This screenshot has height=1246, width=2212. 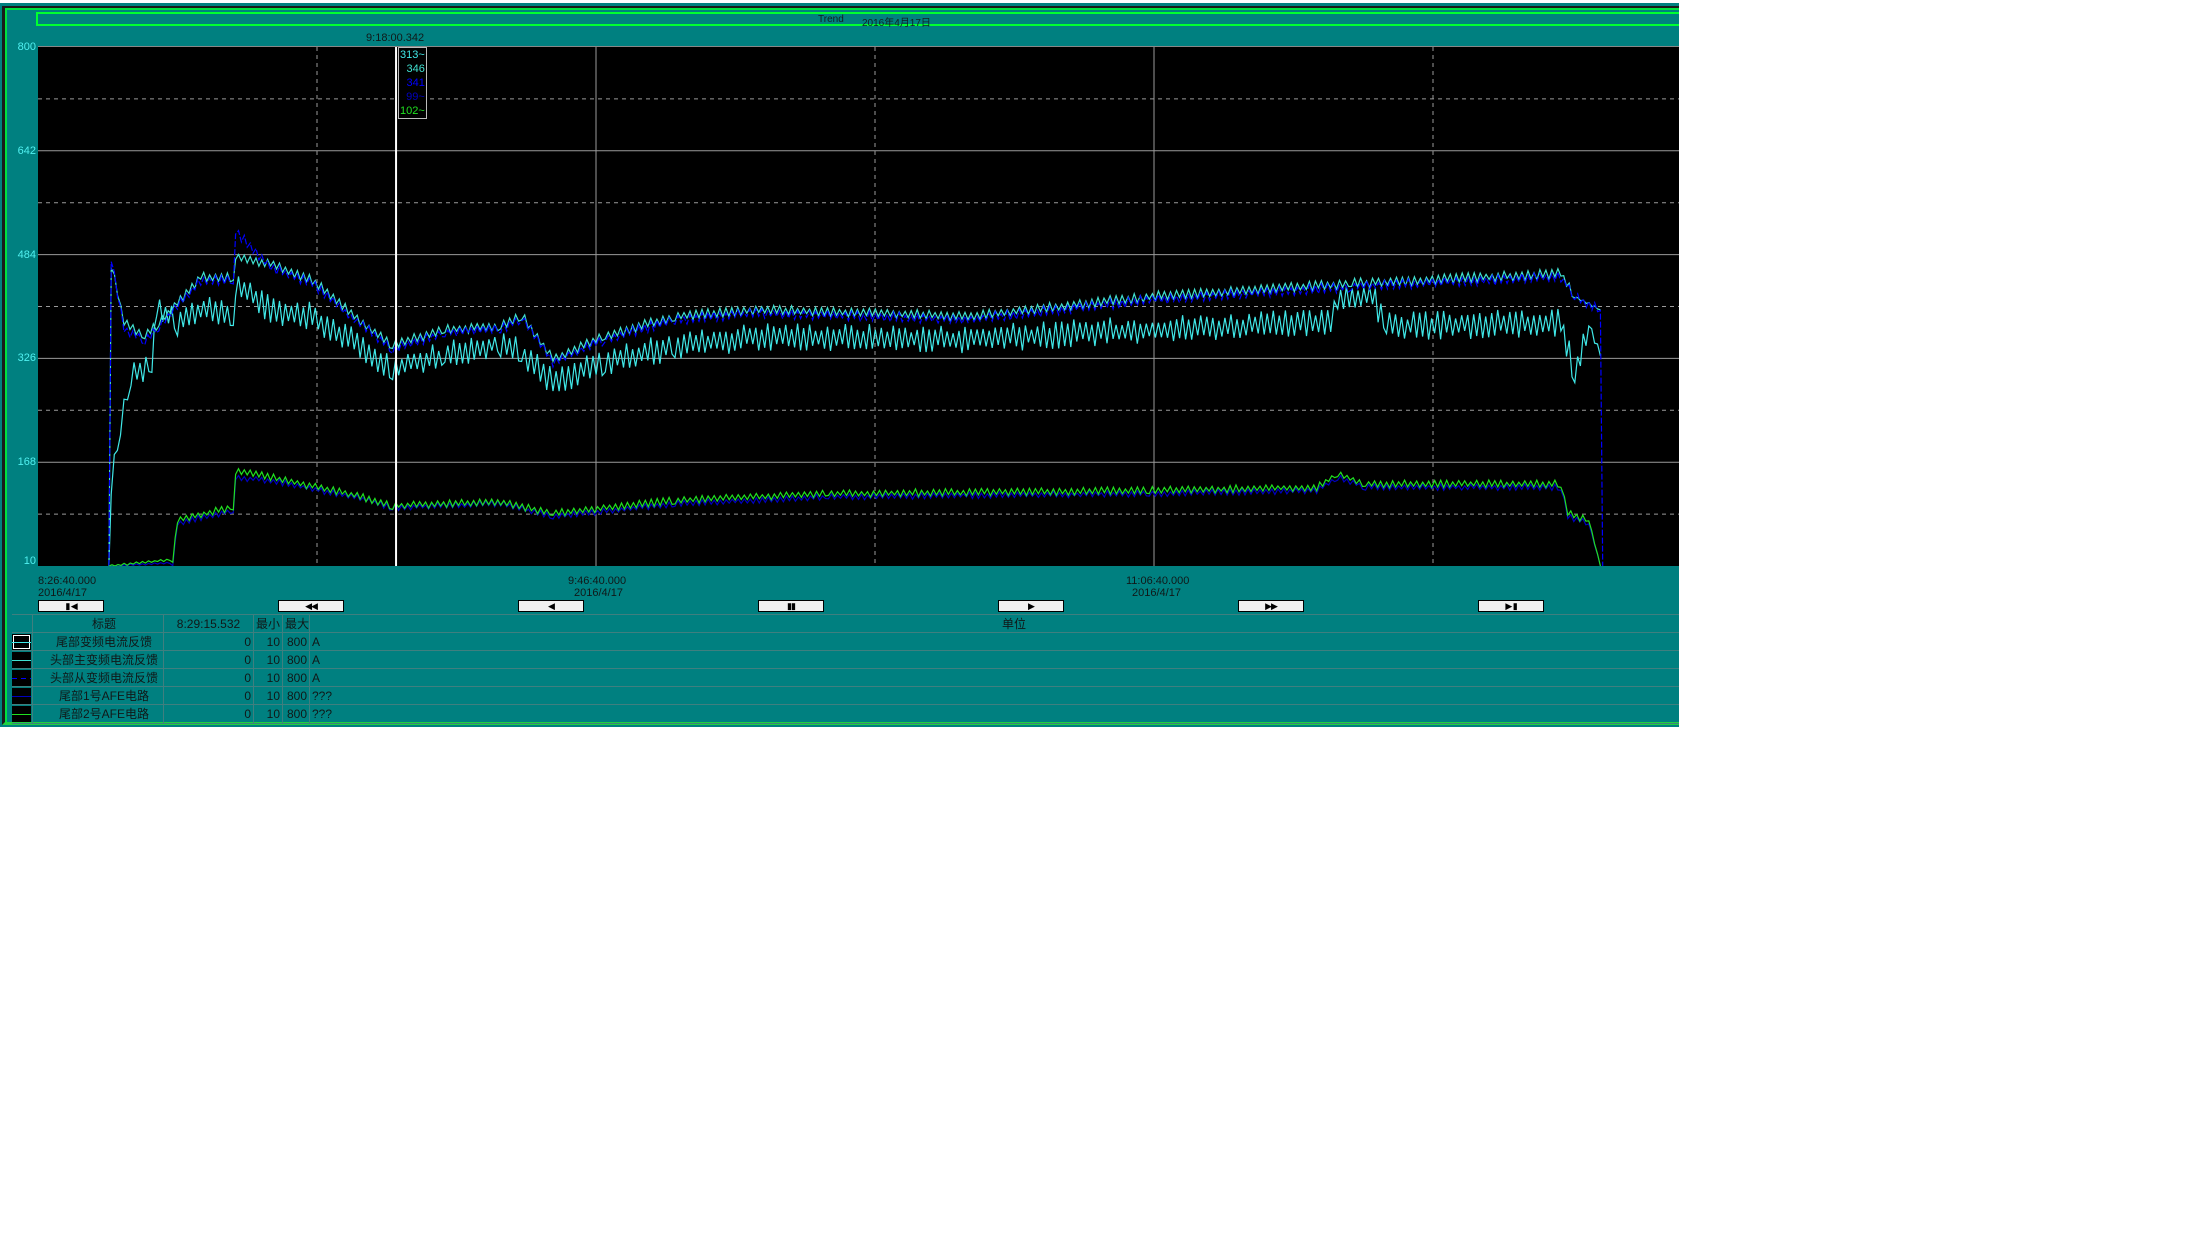 I want to click on table-header-row: 标题 8:29:15.532 最小 最大 单位, so click(x=845, y=623).